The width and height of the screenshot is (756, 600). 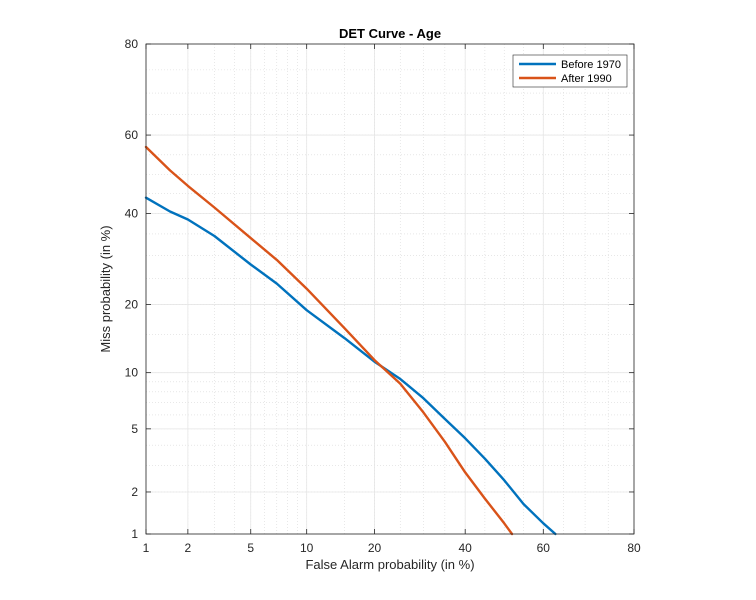 I want to click on y-tick-label: 40, so click(x=132, y=213).